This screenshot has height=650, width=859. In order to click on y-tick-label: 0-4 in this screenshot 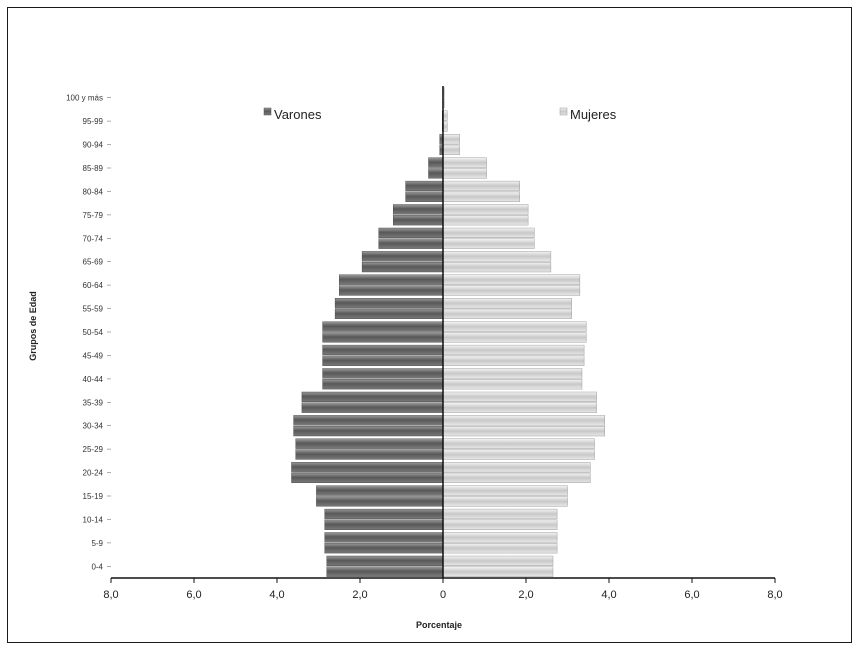, I will do `click(97, 566)`.